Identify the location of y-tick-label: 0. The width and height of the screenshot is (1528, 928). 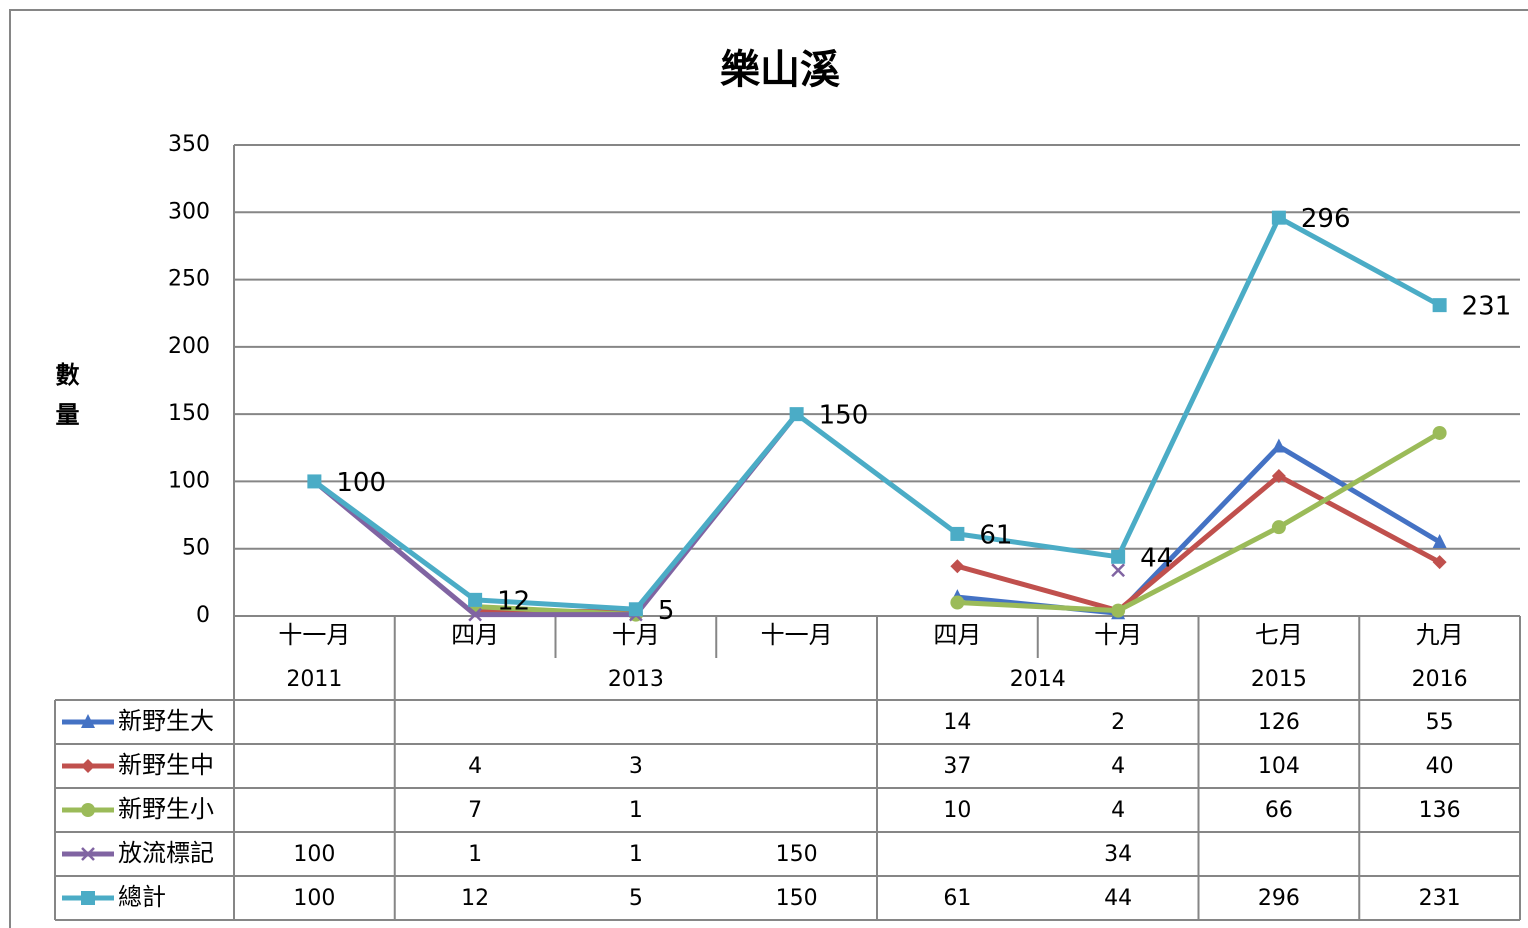
(203, 615).